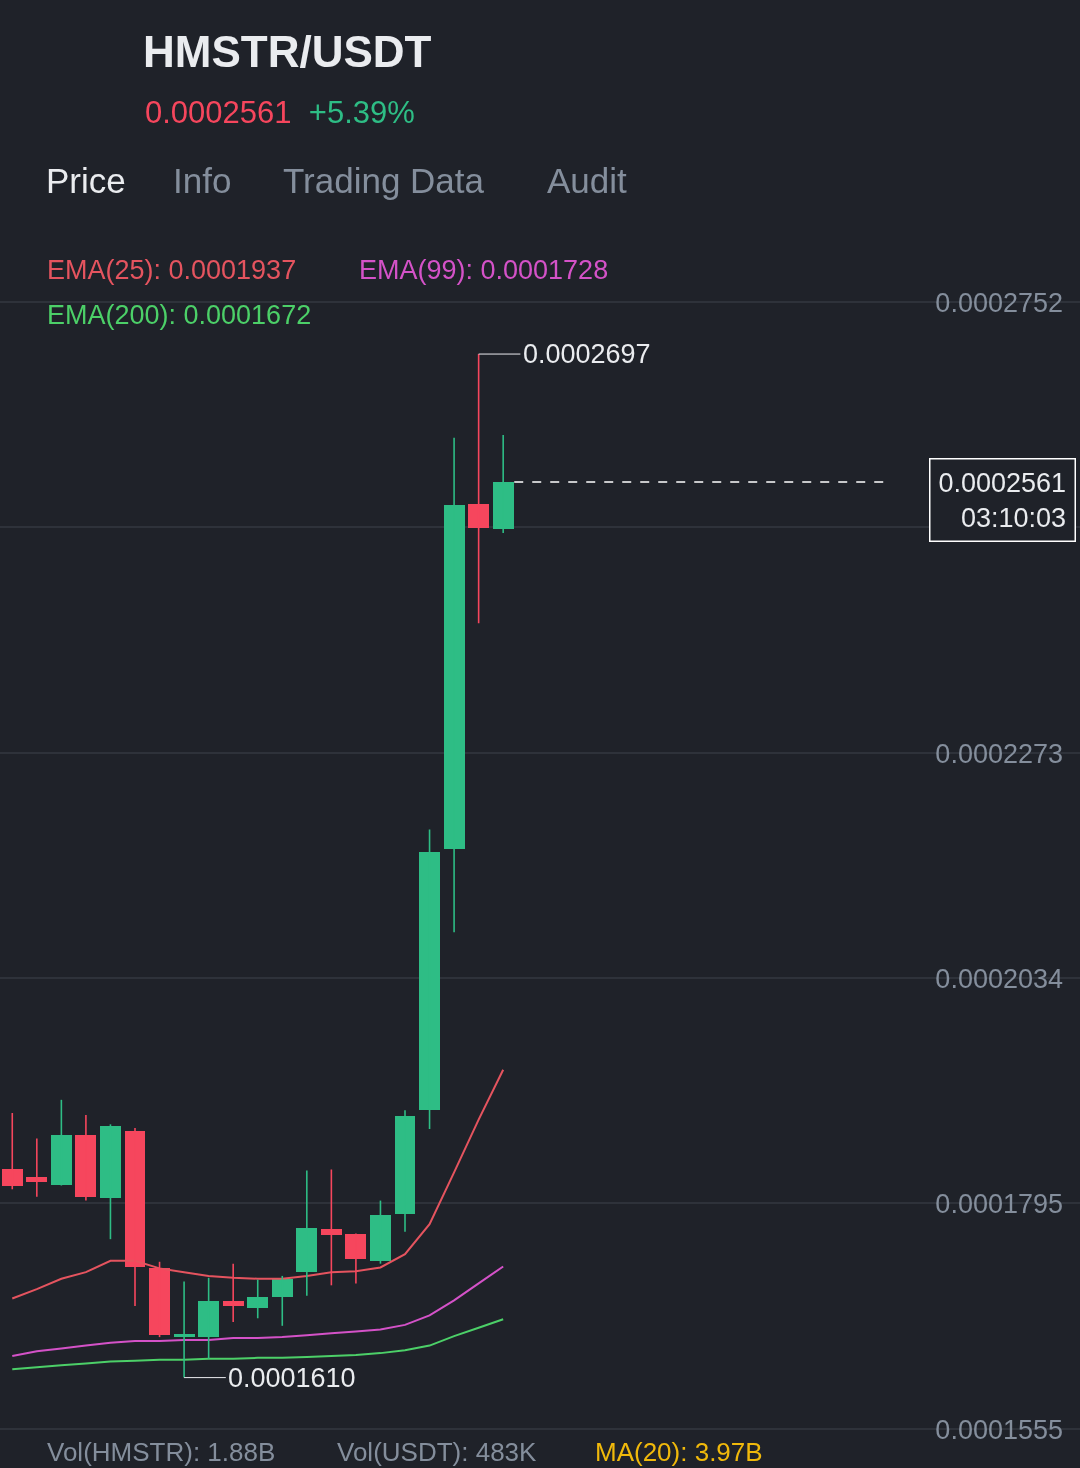 The width and height of the screenshot is (1080, 1468). What do you see at coordinates (679, 1452) in the screenshot?
I see `annotation: MA(20): 3.97B` at bounding box center [679, 1452].